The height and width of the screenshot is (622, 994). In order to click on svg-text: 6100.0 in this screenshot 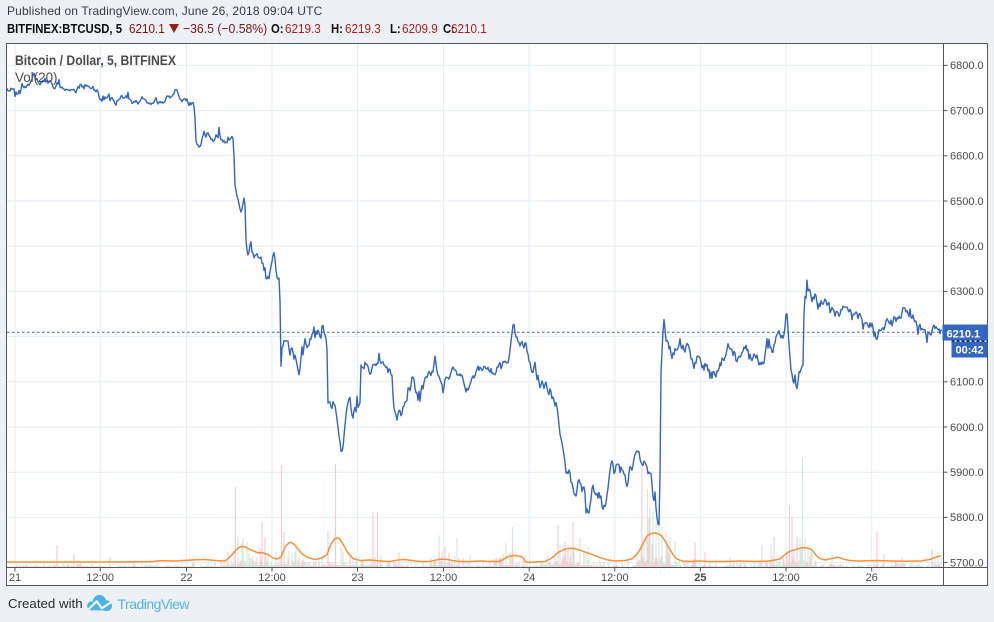, I will do `click(967, 383)`.